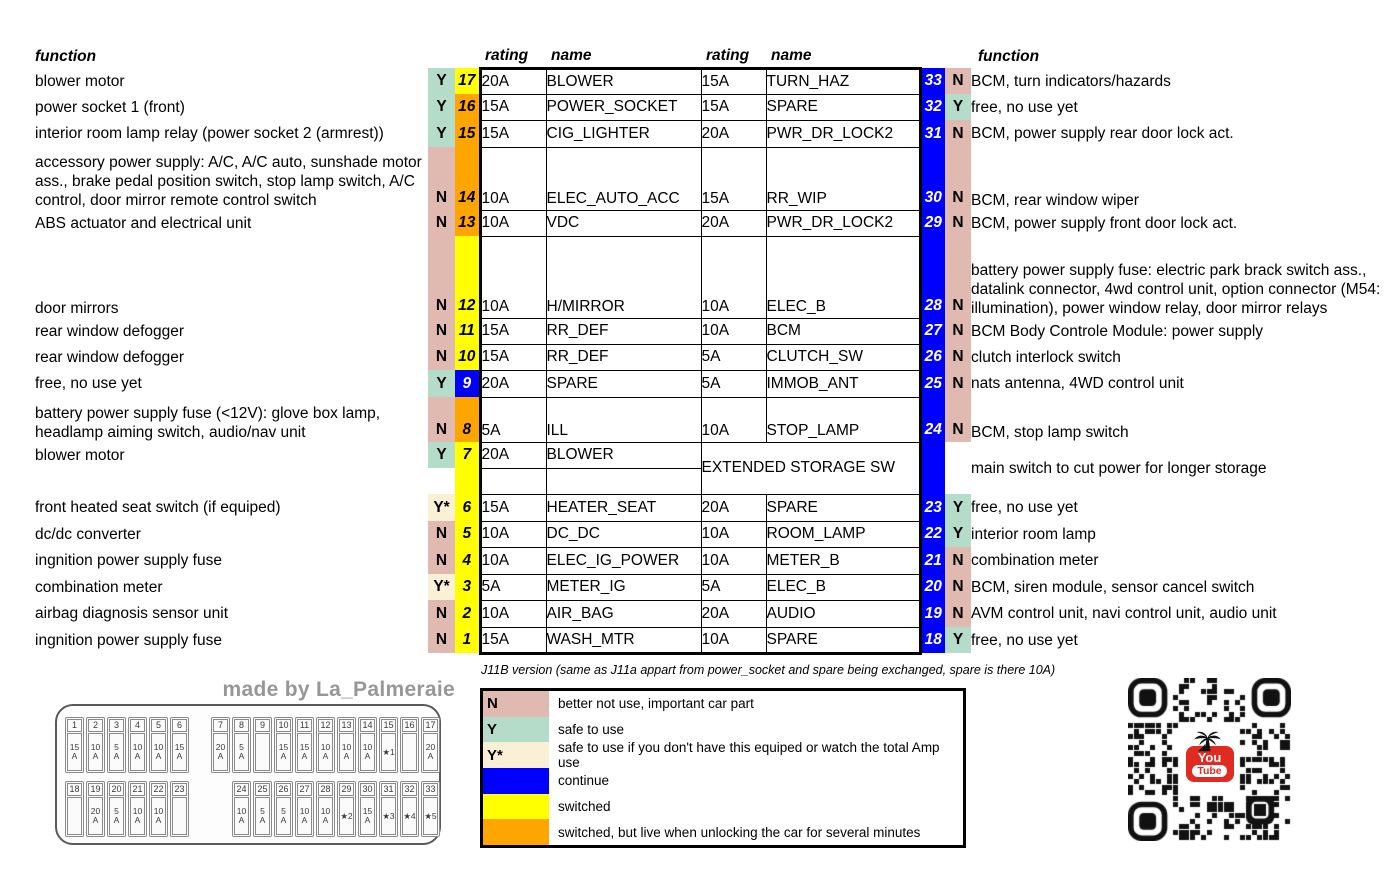 The image size is (1399, 876). I want to click on fuse-slot-number: 4, so click(137, 725).